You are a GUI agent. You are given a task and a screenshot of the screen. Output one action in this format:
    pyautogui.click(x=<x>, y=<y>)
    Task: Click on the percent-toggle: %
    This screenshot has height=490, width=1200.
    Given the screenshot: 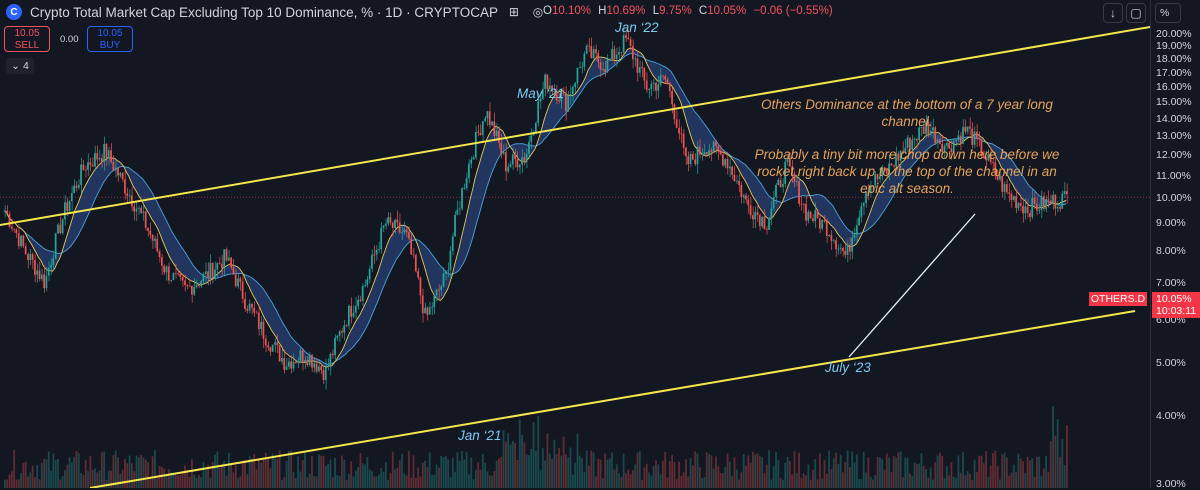 What is the action you would take?
    pyautogui.click(x=1168, y=13)
    